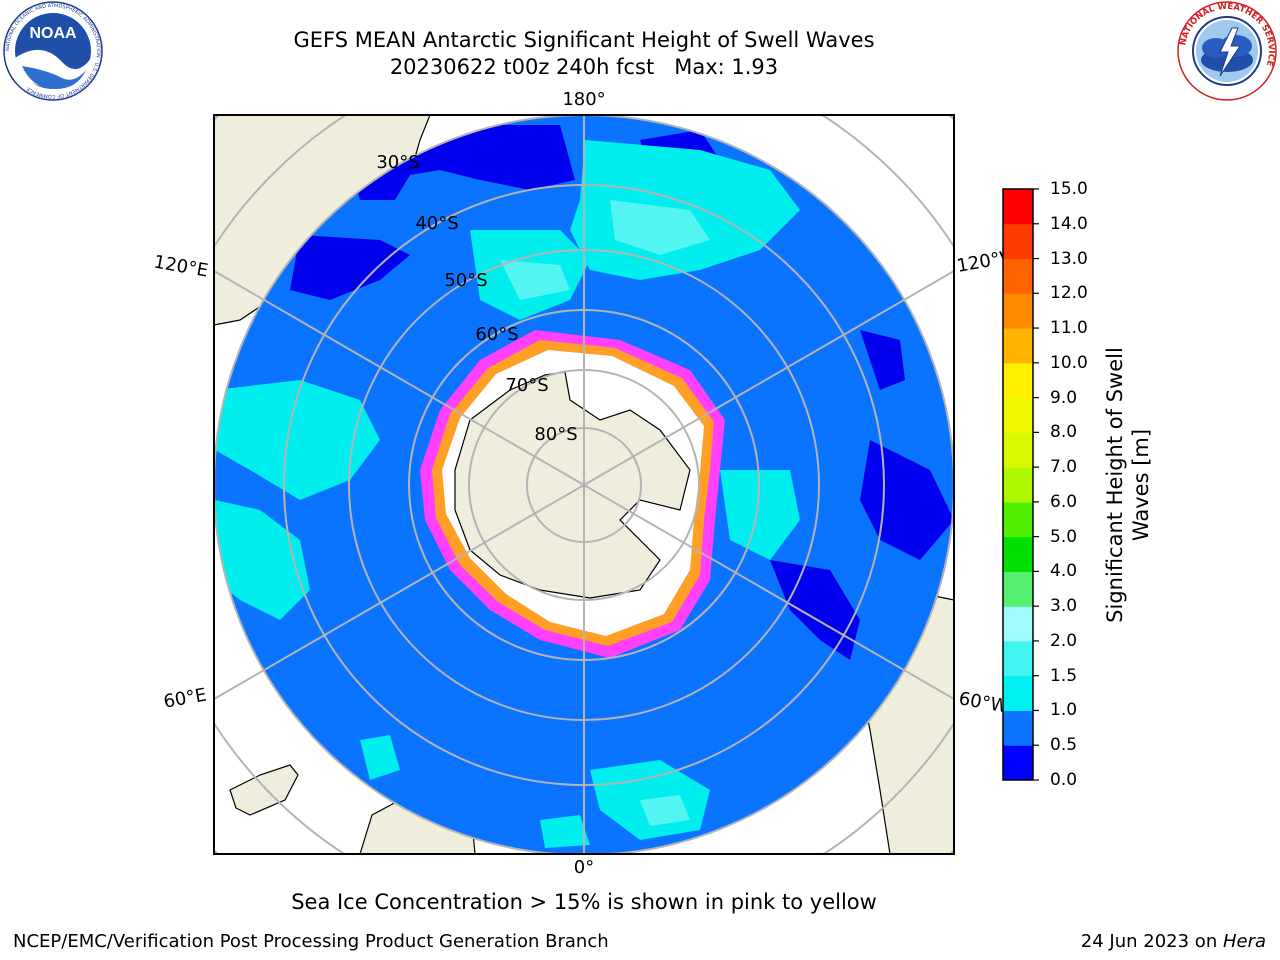  What do you see at coordinates (526, 385) in the screenshot?
I see `lat-label-70s: 70°S` at bounding box center [526, 385].